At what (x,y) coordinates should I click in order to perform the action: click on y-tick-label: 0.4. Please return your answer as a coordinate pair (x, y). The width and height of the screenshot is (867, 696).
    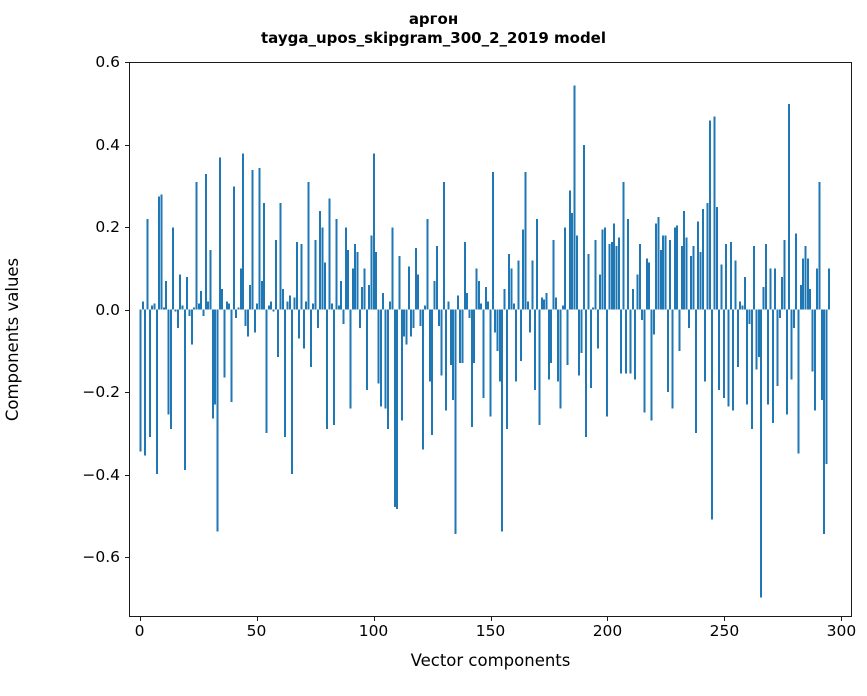
    Looking at the image, I should click on (107, 144).